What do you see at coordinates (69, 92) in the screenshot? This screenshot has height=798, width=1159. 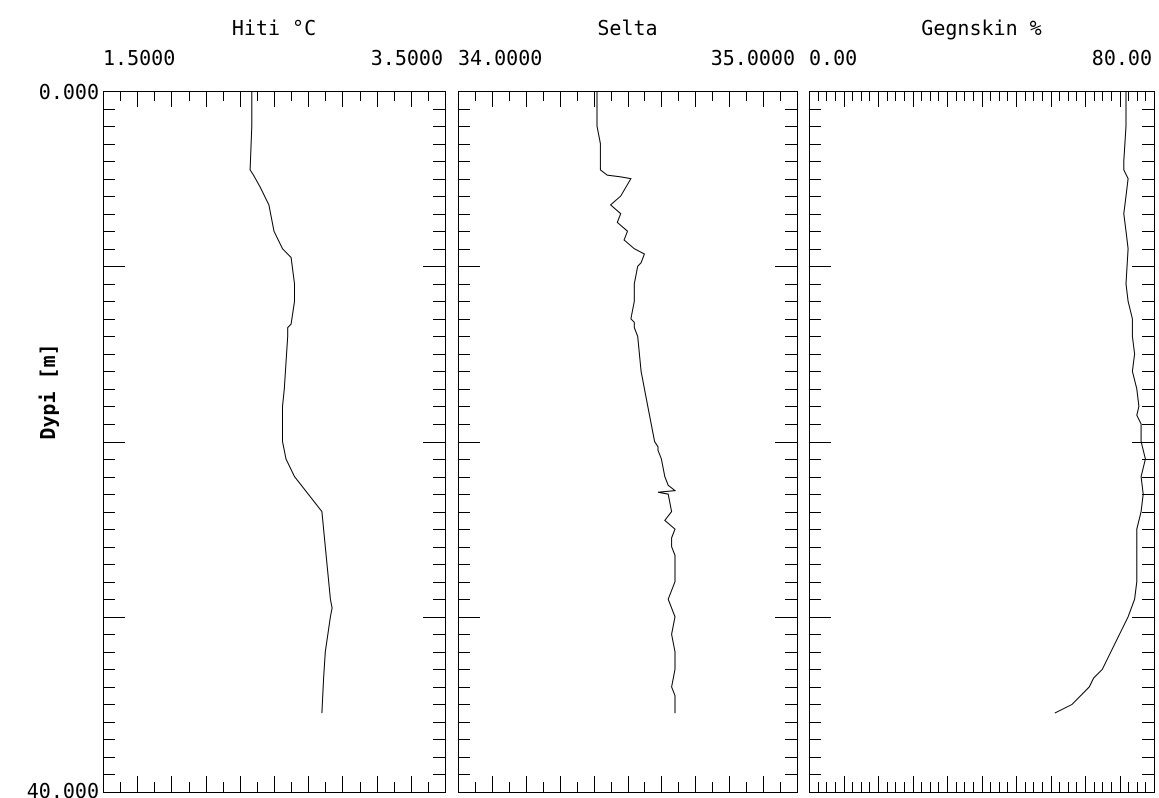 I see `y-min-label: 0.000` at bounding box center [69, 92].